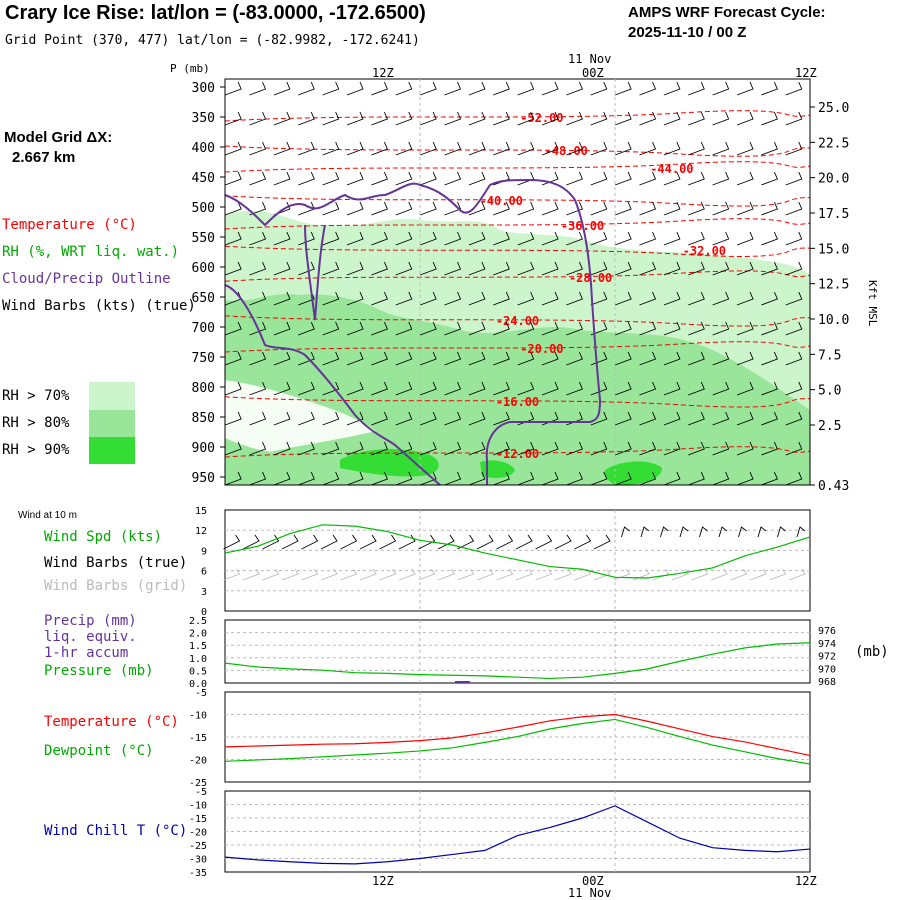  I want to click on temperature-contour-label: -48.00, so click(566, 151).